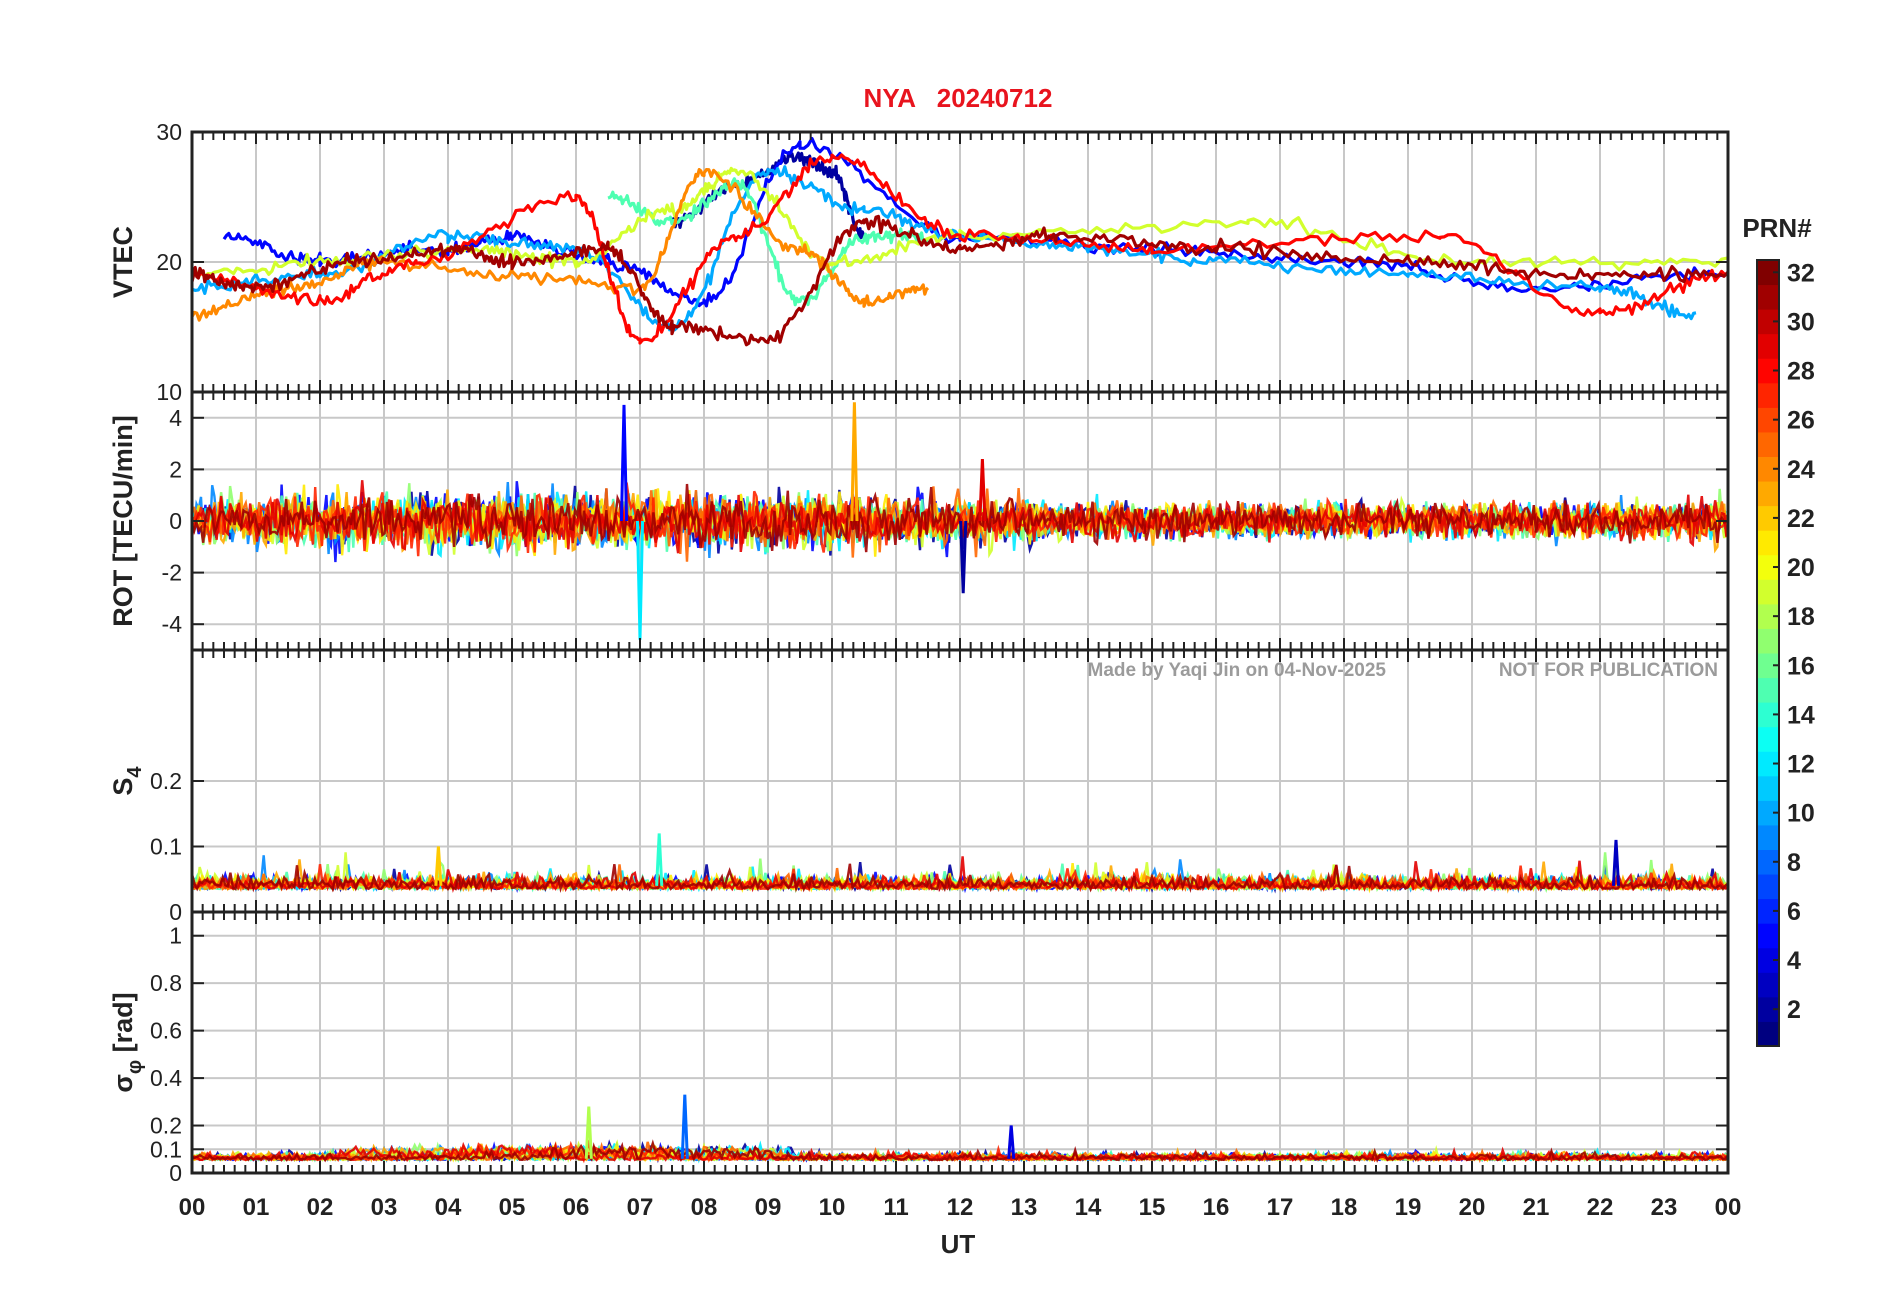 This screenshot has height=1292, width=1902. I want to click on colorbar-frame, so click(1768, 653).